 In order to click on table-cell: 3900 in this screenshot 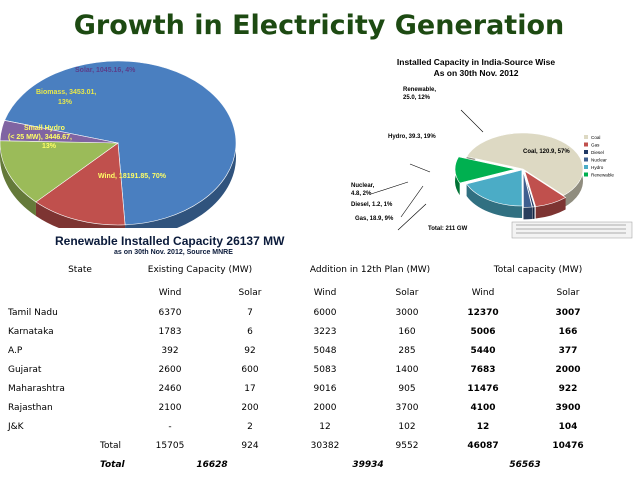, I will do `click(568, 408)`.